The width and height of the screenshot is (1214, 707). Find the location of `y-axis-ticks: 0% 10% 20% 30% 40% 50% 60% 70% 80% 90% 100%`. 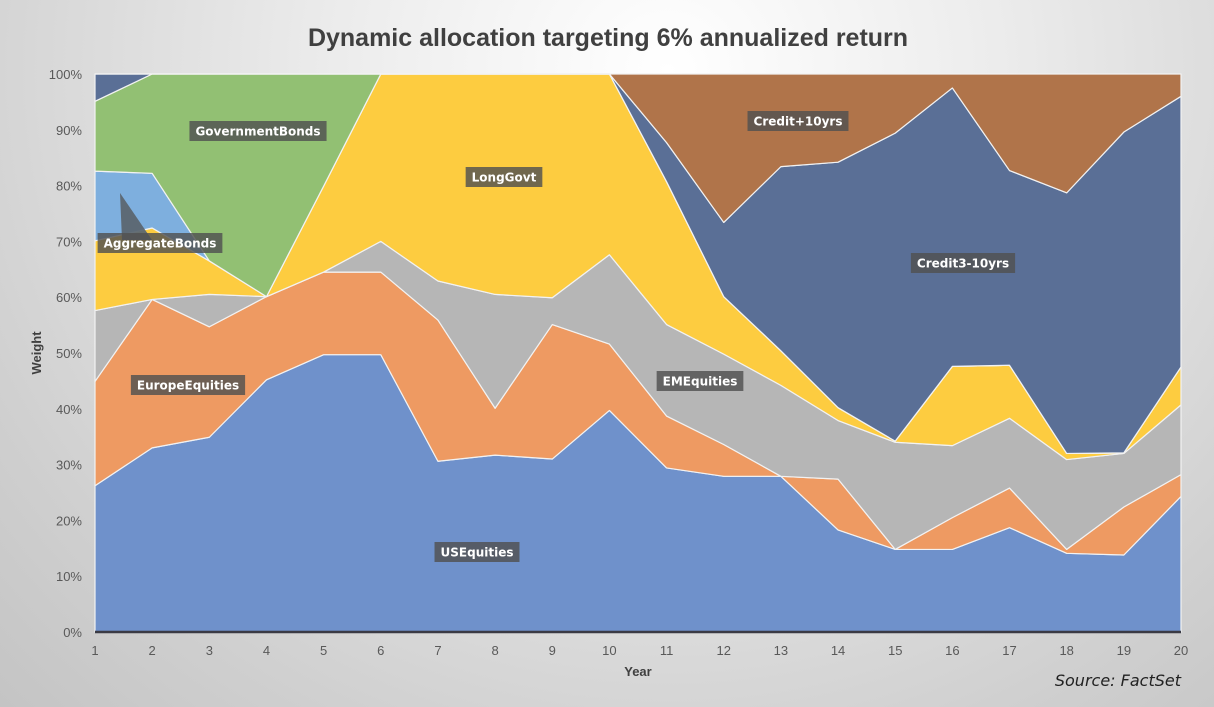

y-axis-ticks: 0% 10% 20% 30% 40% 50% 60% 70% 80% 90% 100% is located at coordinates (66, 353).